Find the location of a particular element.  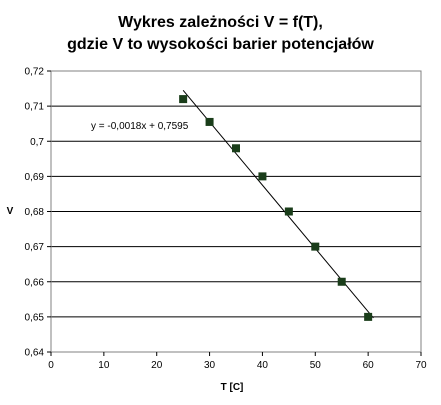

chart-title-line-2: gdzie V to wysokości barier potencjałów is located at coordinates (220, 44).